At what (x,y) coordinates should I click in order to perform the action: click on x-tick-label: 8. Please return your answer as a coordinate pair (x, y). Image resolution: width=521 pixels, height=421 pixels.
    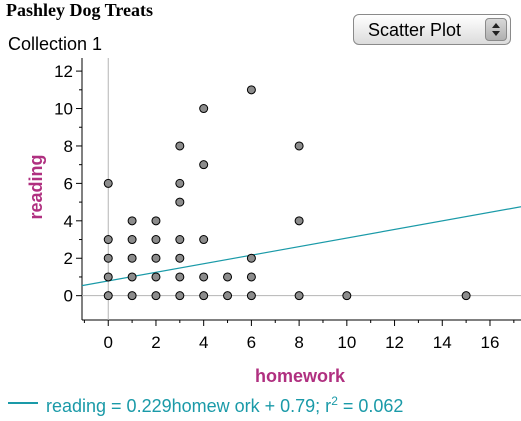
    Looking at the image, I should click on (298, 342).